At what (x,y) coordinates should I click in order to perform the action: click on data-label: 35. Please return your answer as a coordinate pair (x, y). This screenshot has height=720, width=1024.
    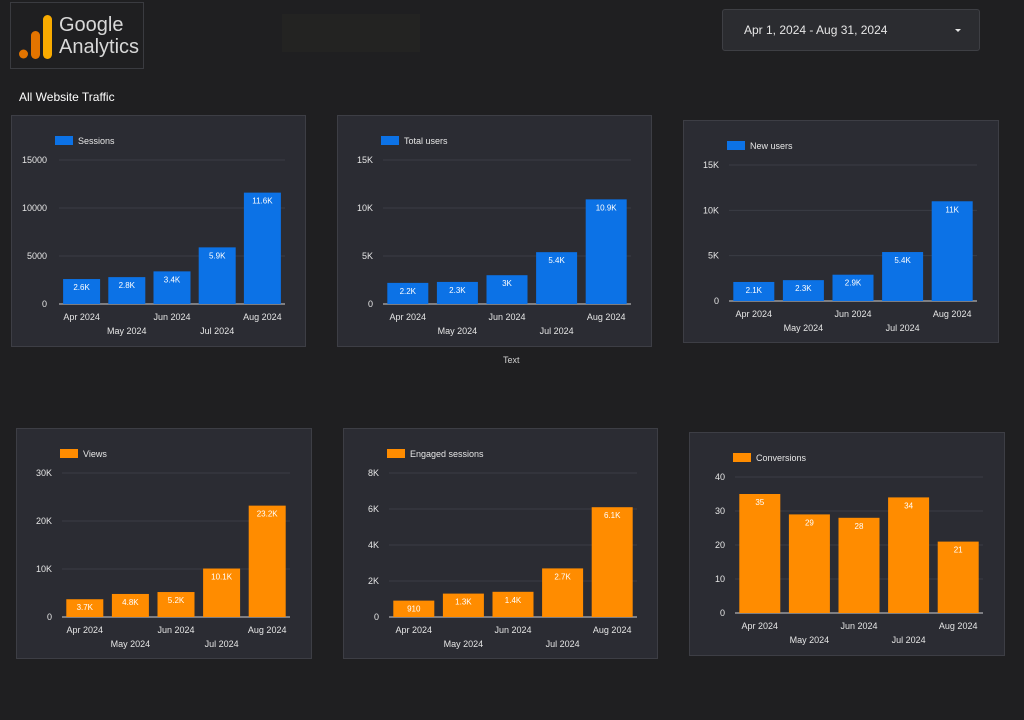
    Looking at the image, I should click on (759, 502).